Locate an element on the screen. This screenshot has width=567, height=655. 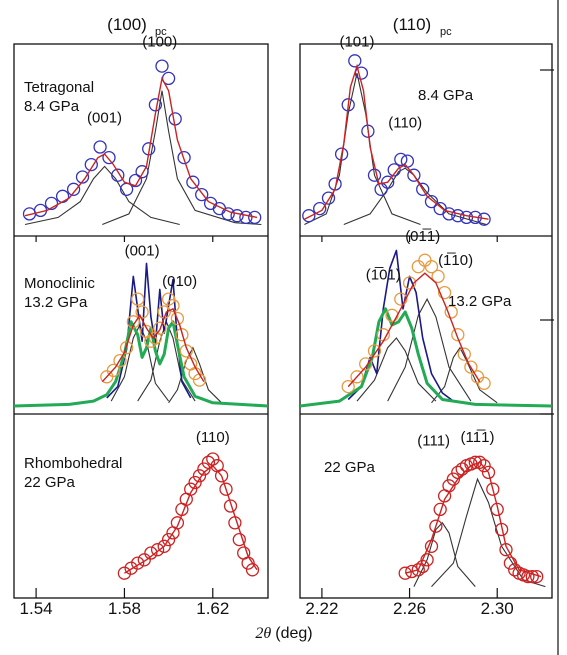
panel-label: Tetragonal is located at coordinates (59, 87).